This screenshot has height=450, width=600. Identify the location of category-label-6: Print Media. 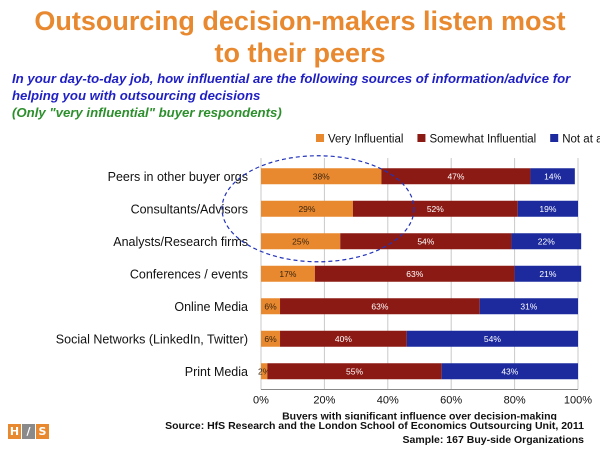
(216, 372).